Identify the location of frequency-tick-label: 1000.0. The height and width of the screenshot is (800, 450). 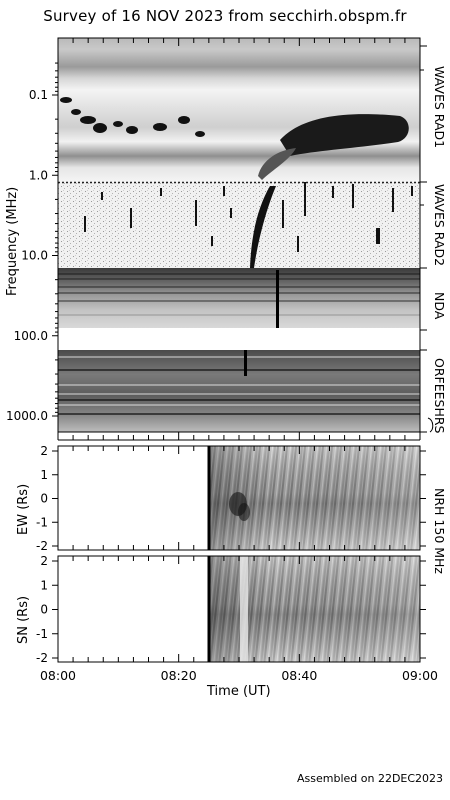
(27, 416).